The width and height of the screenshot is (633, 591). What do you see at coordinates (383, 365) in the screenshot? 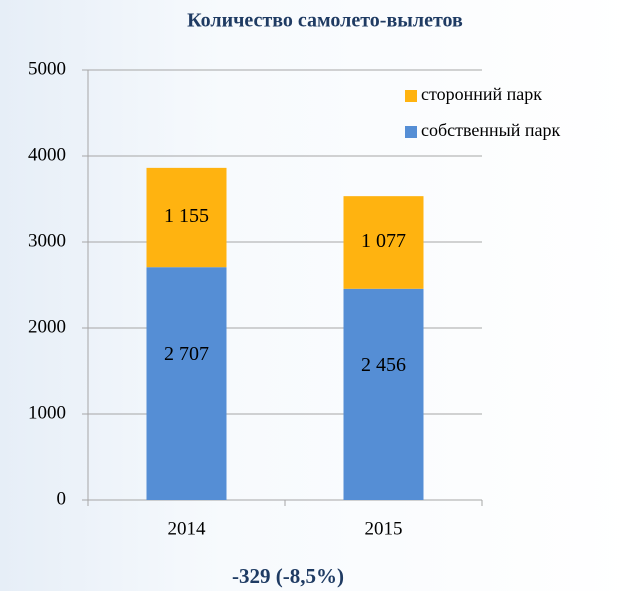
I see `value-label: 2 456` at bounding box center [383, 365].